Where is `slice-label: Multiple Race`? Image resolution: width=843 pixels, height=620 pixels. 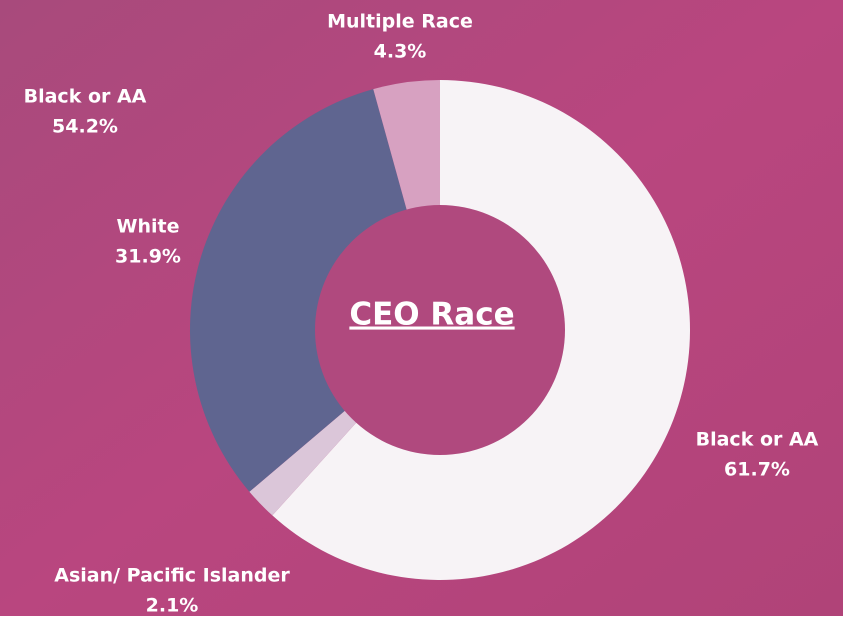 slice-label: Multiple Race is located at coordinates (400, 22).